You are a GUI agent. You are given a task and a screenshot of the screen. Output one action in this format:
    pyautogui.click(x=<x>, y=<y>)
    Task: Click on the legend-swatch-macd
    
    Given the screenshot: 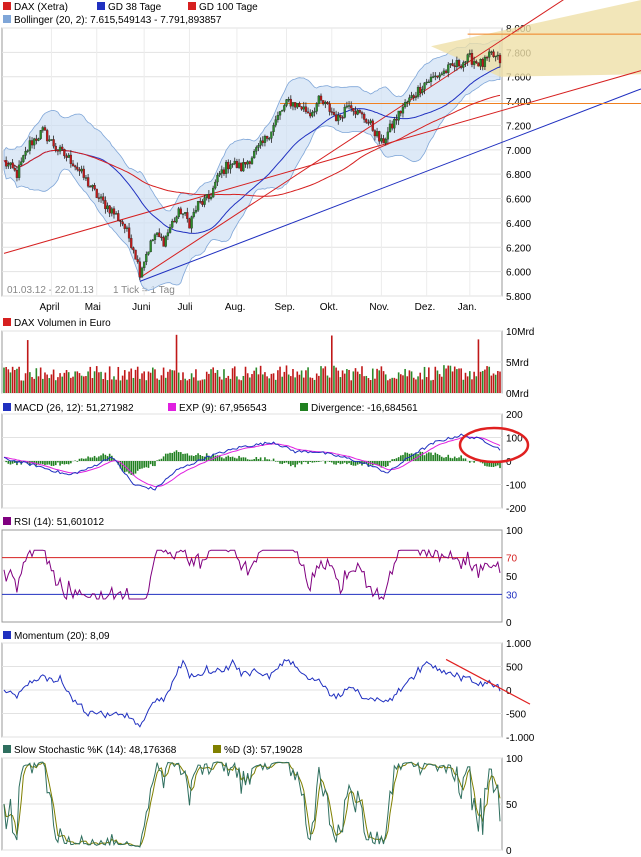 What is the action you would take?
    pyautogui.click(x=7, y=407)
    